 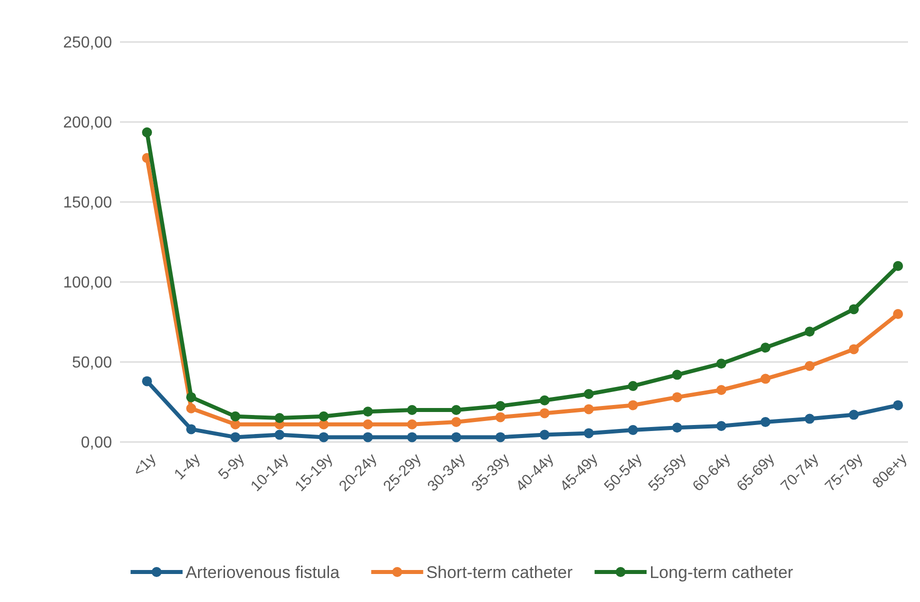 What do you see at coordinates (187, 467) in the screenshot?
I see `x-tick-label: 1-4y` at bounding box center [187, 467].